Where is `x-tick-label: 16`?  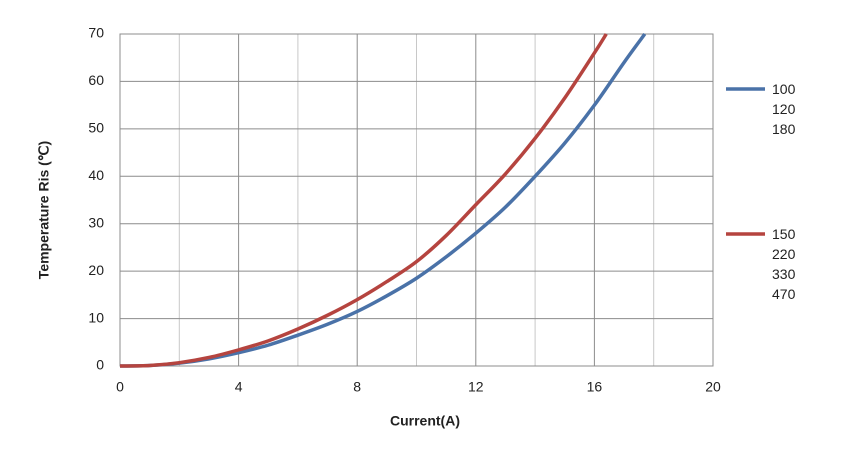
x-tick-label: 16 is located at coordinates (595, 387).